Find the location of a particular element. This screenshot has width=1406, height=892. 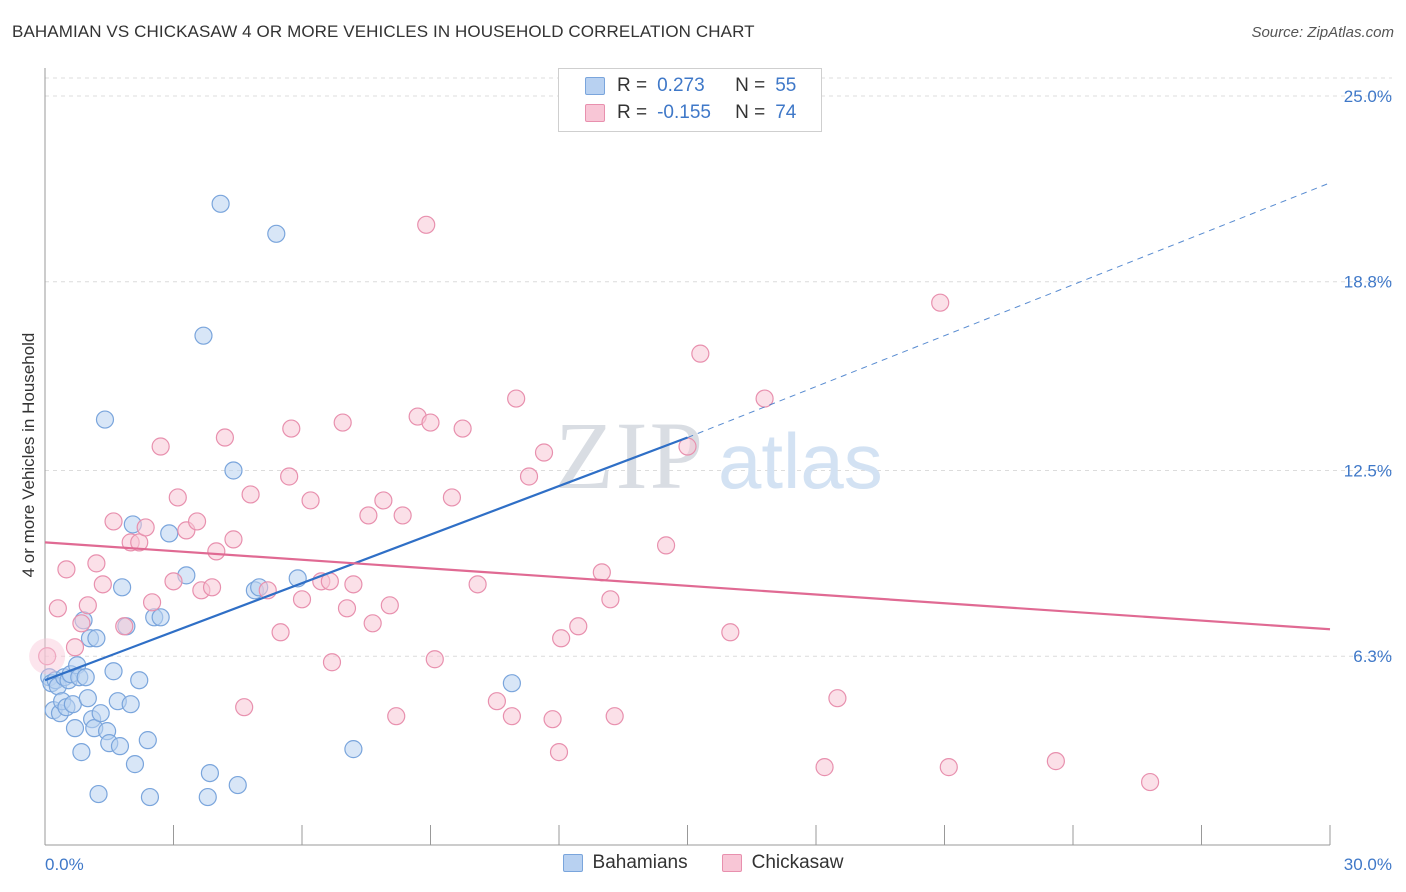

watermark: ZIP atlas is located at coordinates (719, 455).